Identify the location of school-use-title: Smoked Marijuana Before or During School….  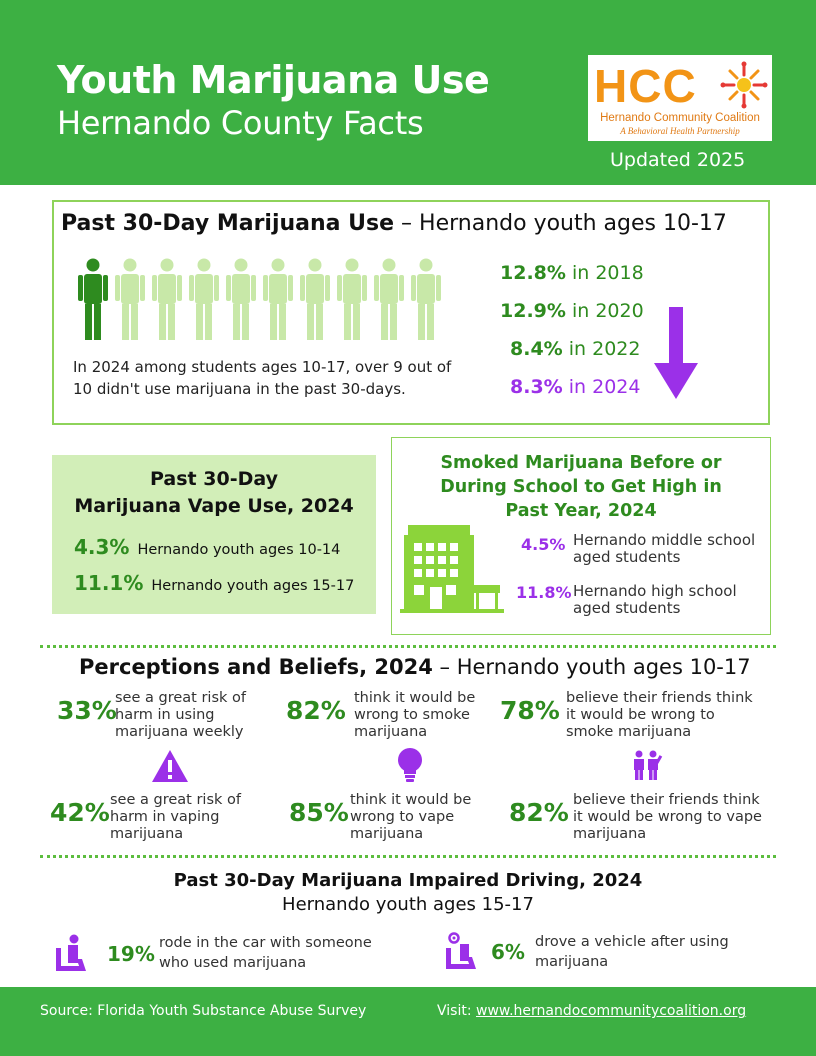
(581, 487).